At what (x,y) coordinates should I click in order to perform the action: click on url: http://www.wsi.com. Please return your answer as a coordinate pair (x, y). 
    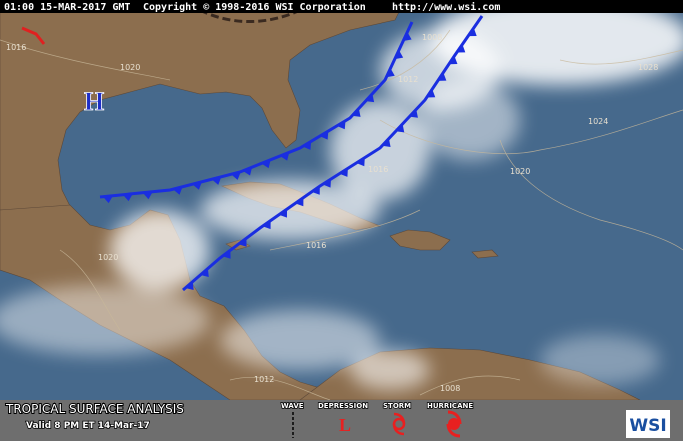
    Looking at the image, I should click on (446, 7).